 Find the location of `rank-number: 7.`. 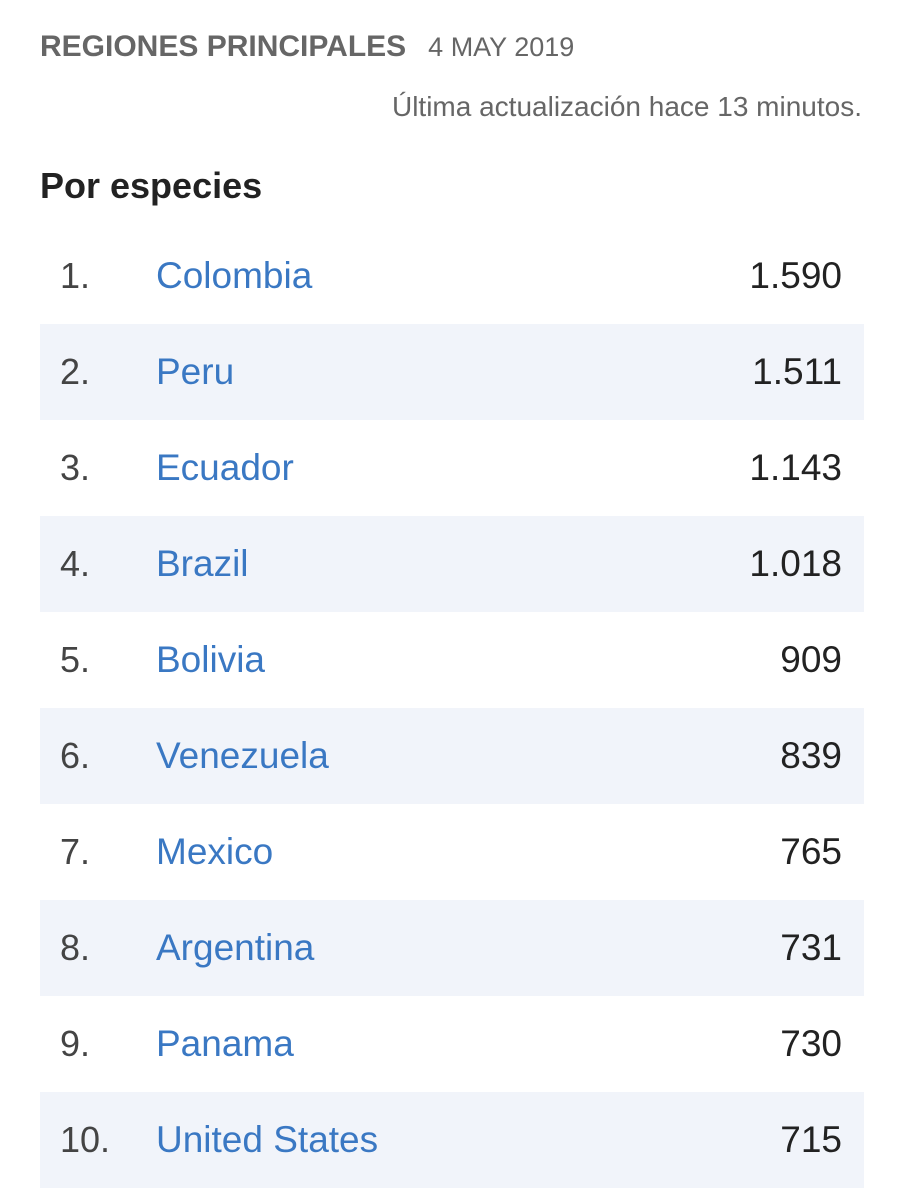

rank-number: 7. is located at coordinates (75, 851).